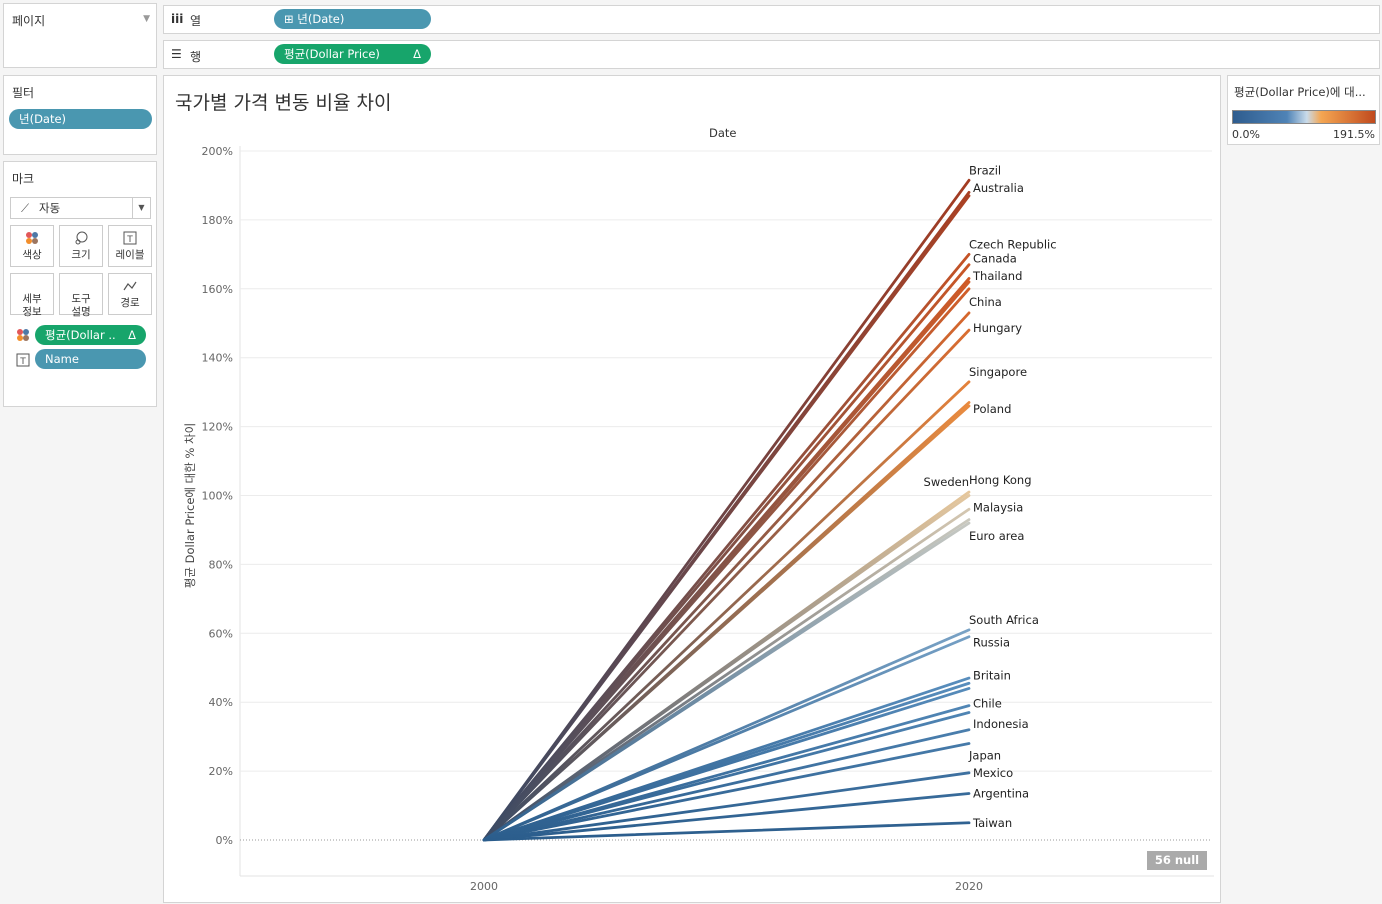  I want to click on null-indicator-badge: 56 null, so click(1177, 860).